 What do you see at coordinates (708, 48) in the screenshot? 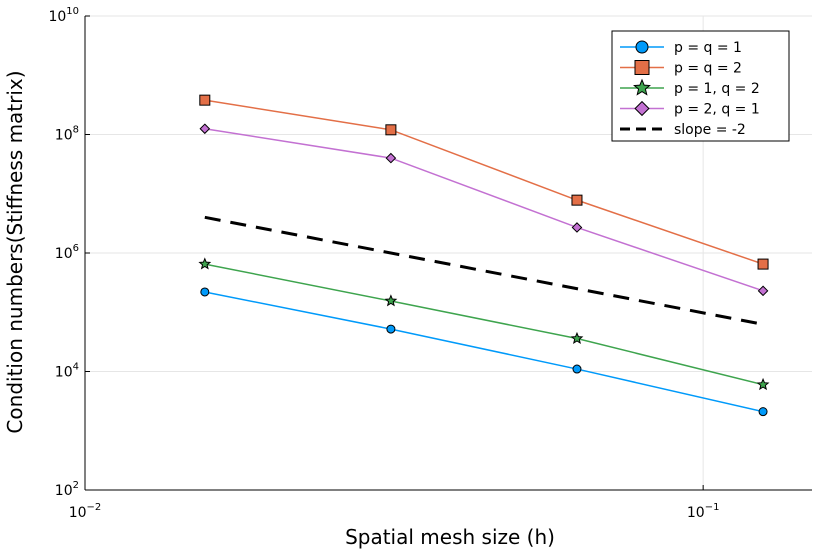
I see `legend-label: p = q = 1` at bounding box center [708, 48].